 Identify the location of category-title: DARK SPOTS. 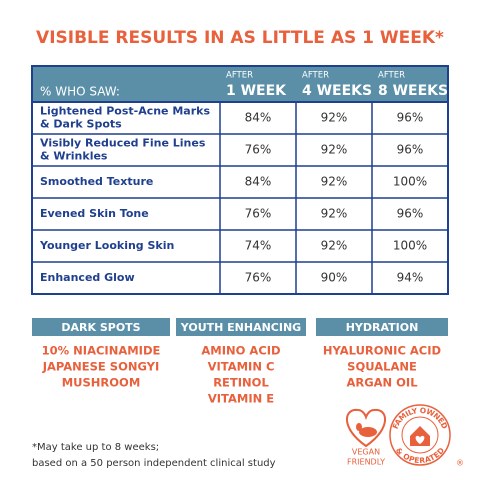
(100, 327).